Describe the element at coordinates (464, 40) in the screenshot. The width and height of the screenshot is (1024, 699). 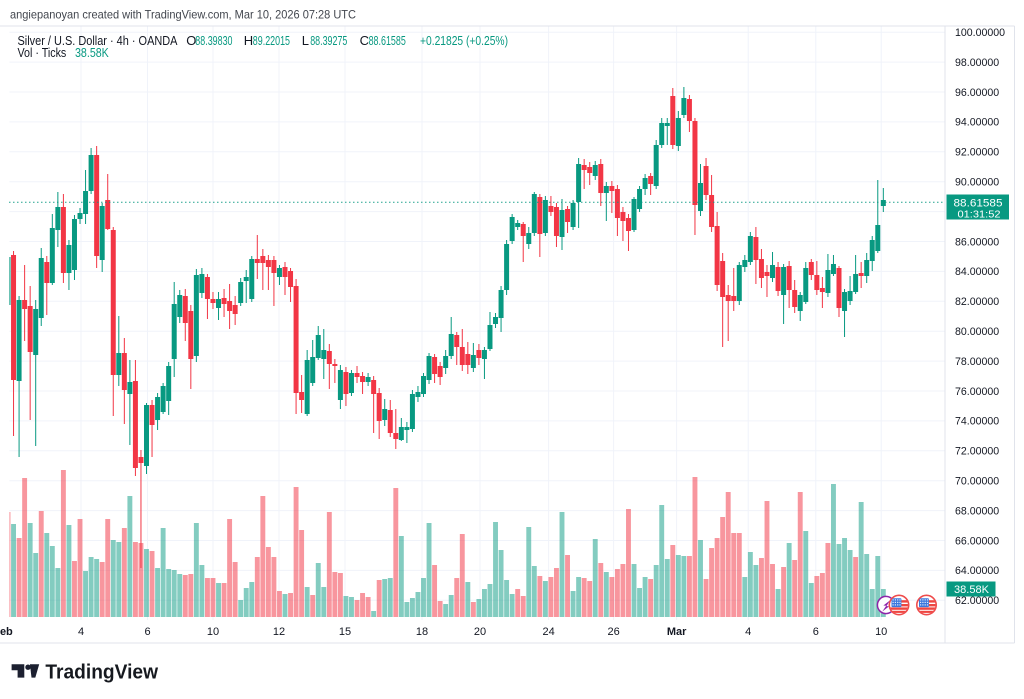
I see `svg-text: +0.21825 (+0.25%)` at that location.